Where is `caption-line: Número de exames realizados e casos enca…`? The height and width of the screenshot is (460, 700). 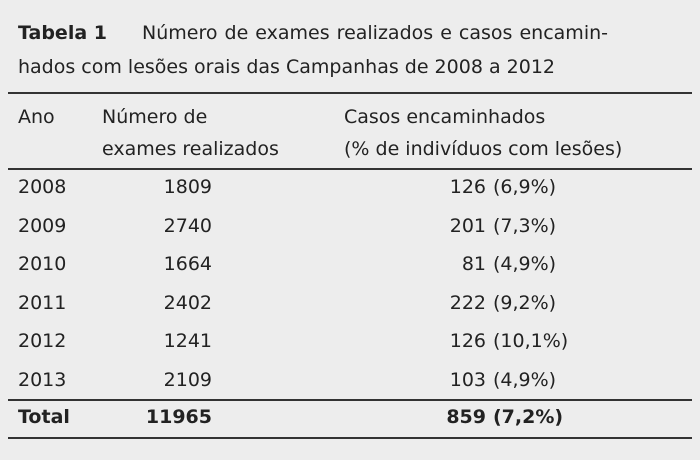 caption-line: Número de exames realizados e casos enca… is located at coordinates (375, 33).